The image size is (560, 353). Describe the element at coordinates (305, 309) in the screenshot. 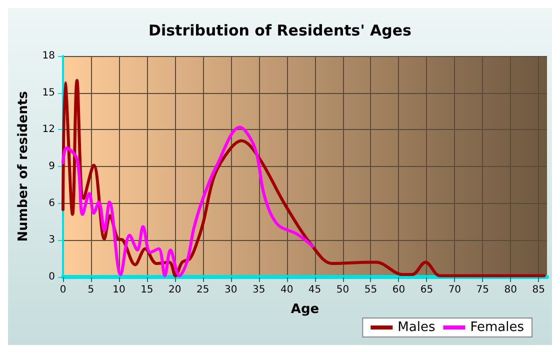

I see `x-axis-title: Age` at that location.